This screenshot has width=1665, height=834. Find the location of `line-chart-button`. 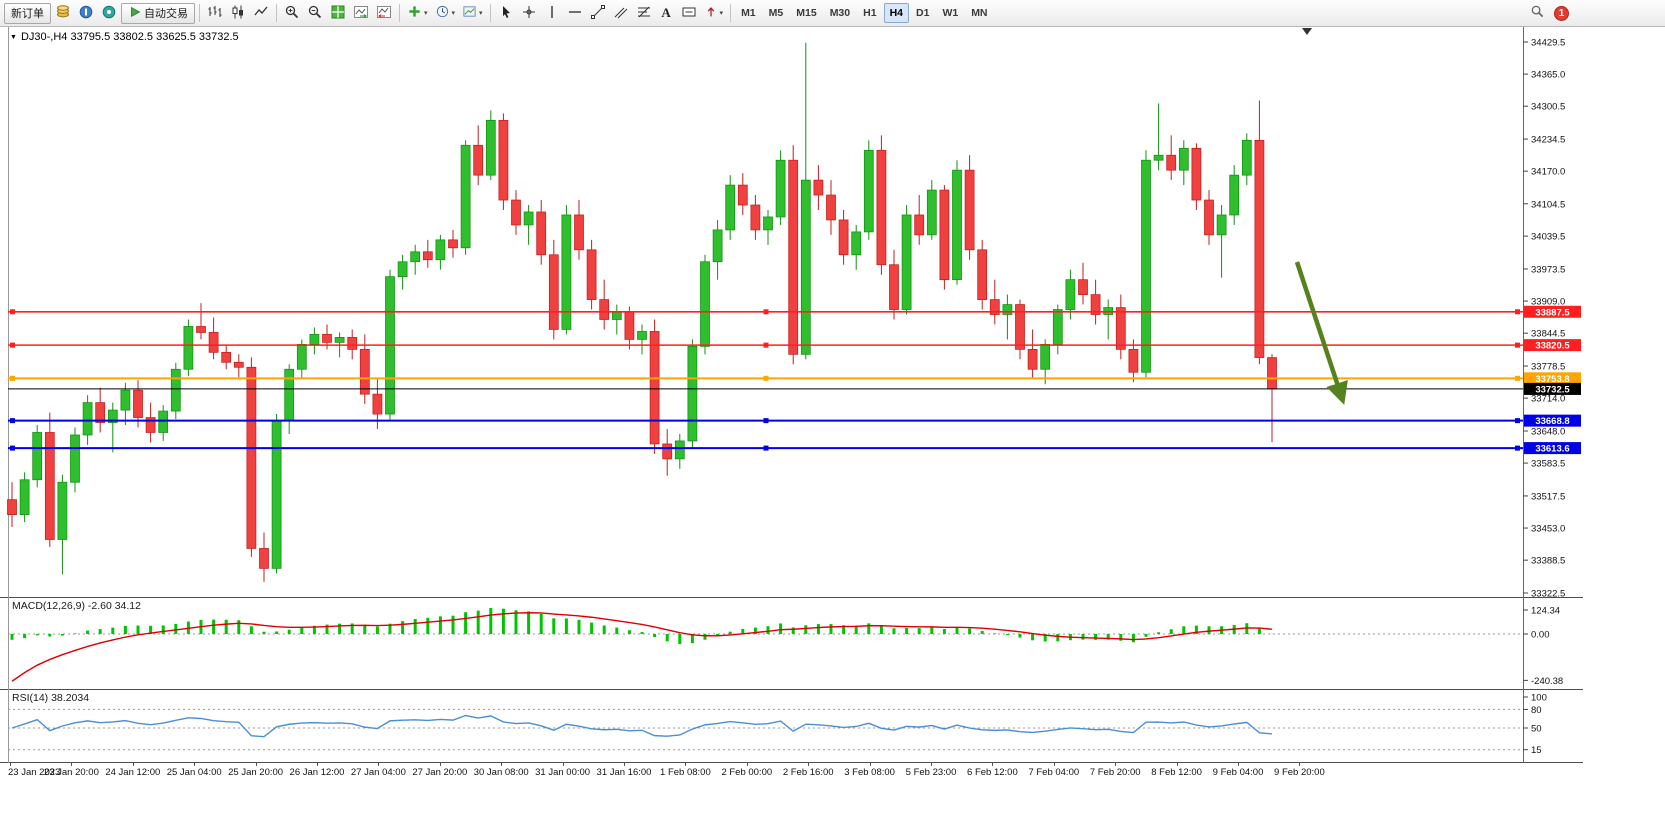

line-chart-button is located at coordinates (261, 13).